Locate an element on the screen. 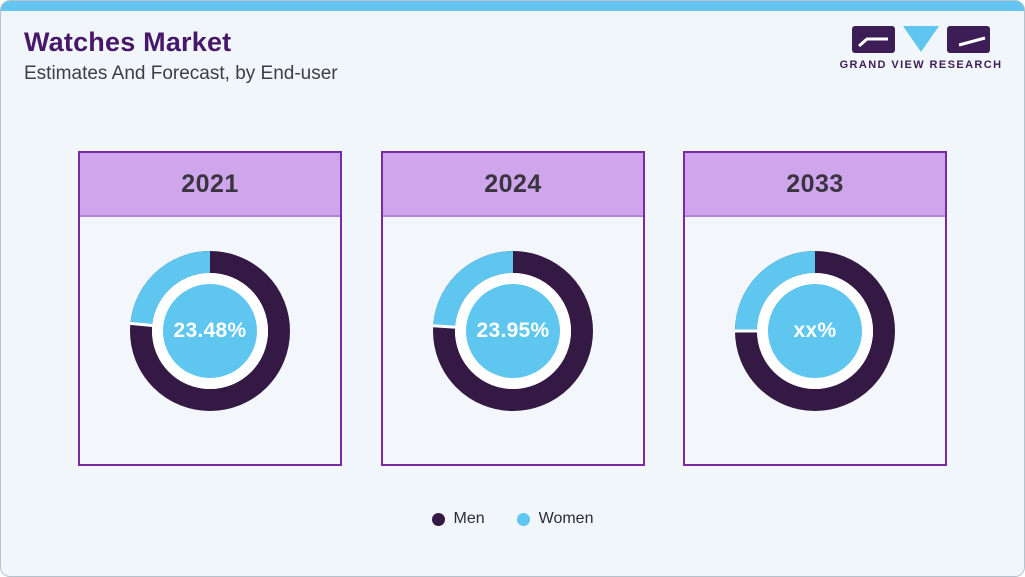  donut-2024-center-value: 23.95% is located at coordinates (513, 330).